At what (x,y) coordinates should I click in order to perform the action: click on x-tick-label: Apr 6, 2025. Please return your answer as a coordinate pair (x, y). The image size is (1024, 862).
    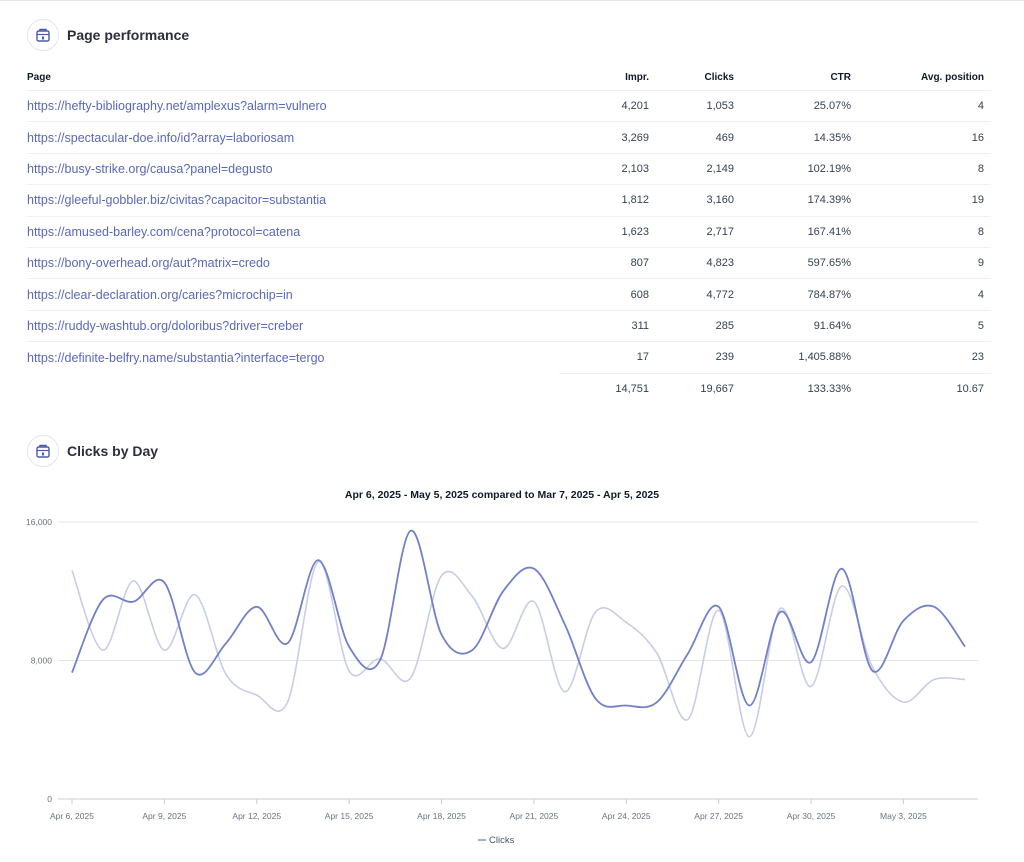
    Looking at the image, I should click on (72, 816).